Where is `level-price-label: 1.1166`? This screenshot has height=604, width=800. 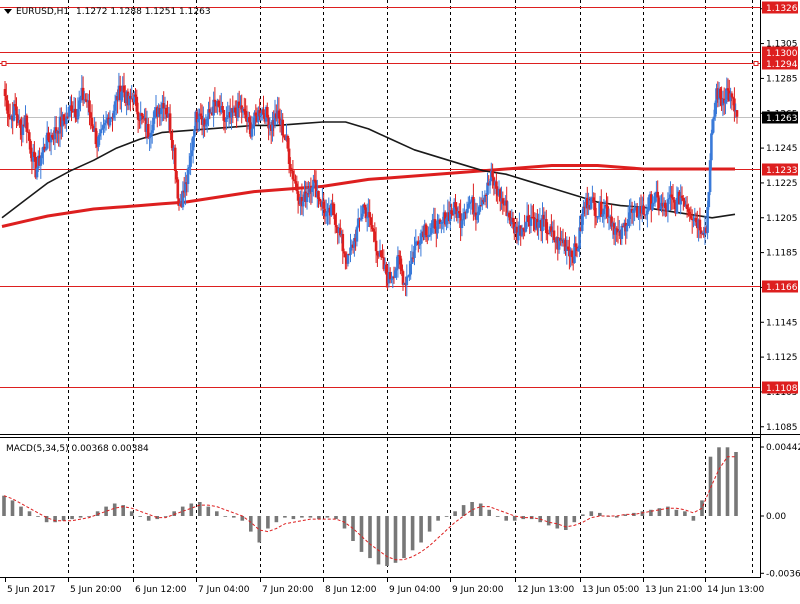 level-price-label: 1.1166 is located at coordinates (782, 288).